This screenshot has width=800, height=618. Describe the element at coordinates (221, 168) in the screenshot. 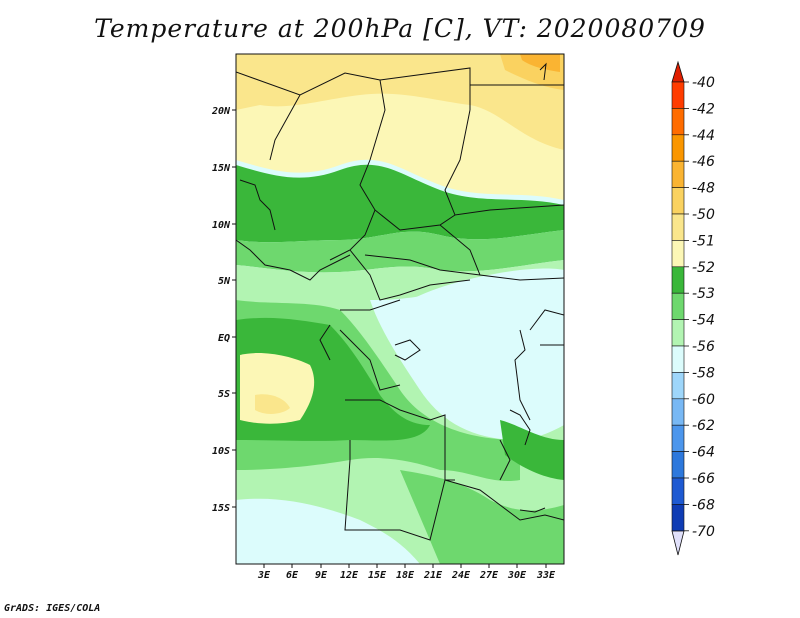

I see `lat-tick-label: 15N` at that location.